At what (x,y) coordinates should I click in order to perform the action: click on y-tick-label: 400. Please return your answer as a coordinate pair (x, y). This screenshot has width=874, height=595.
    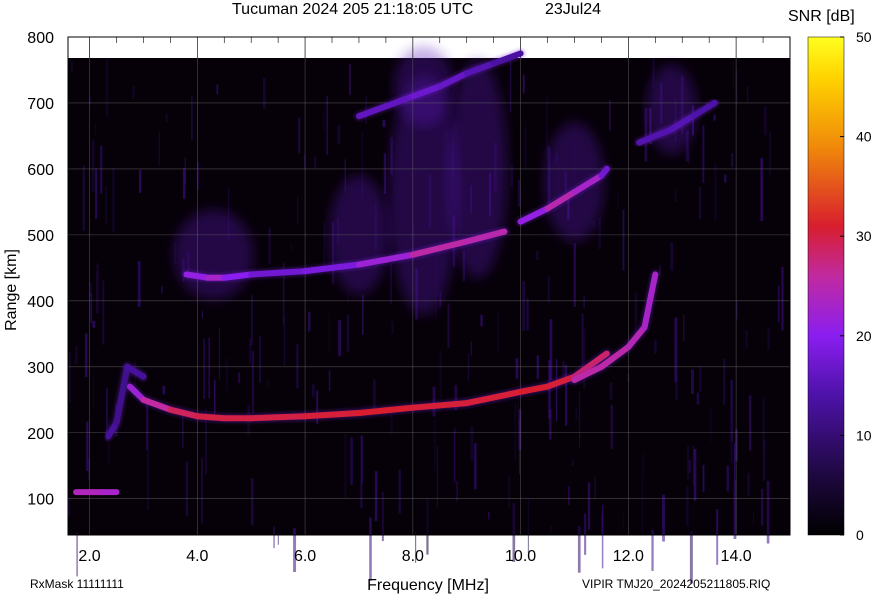
    Looking at the image, I should click on (40, 302).